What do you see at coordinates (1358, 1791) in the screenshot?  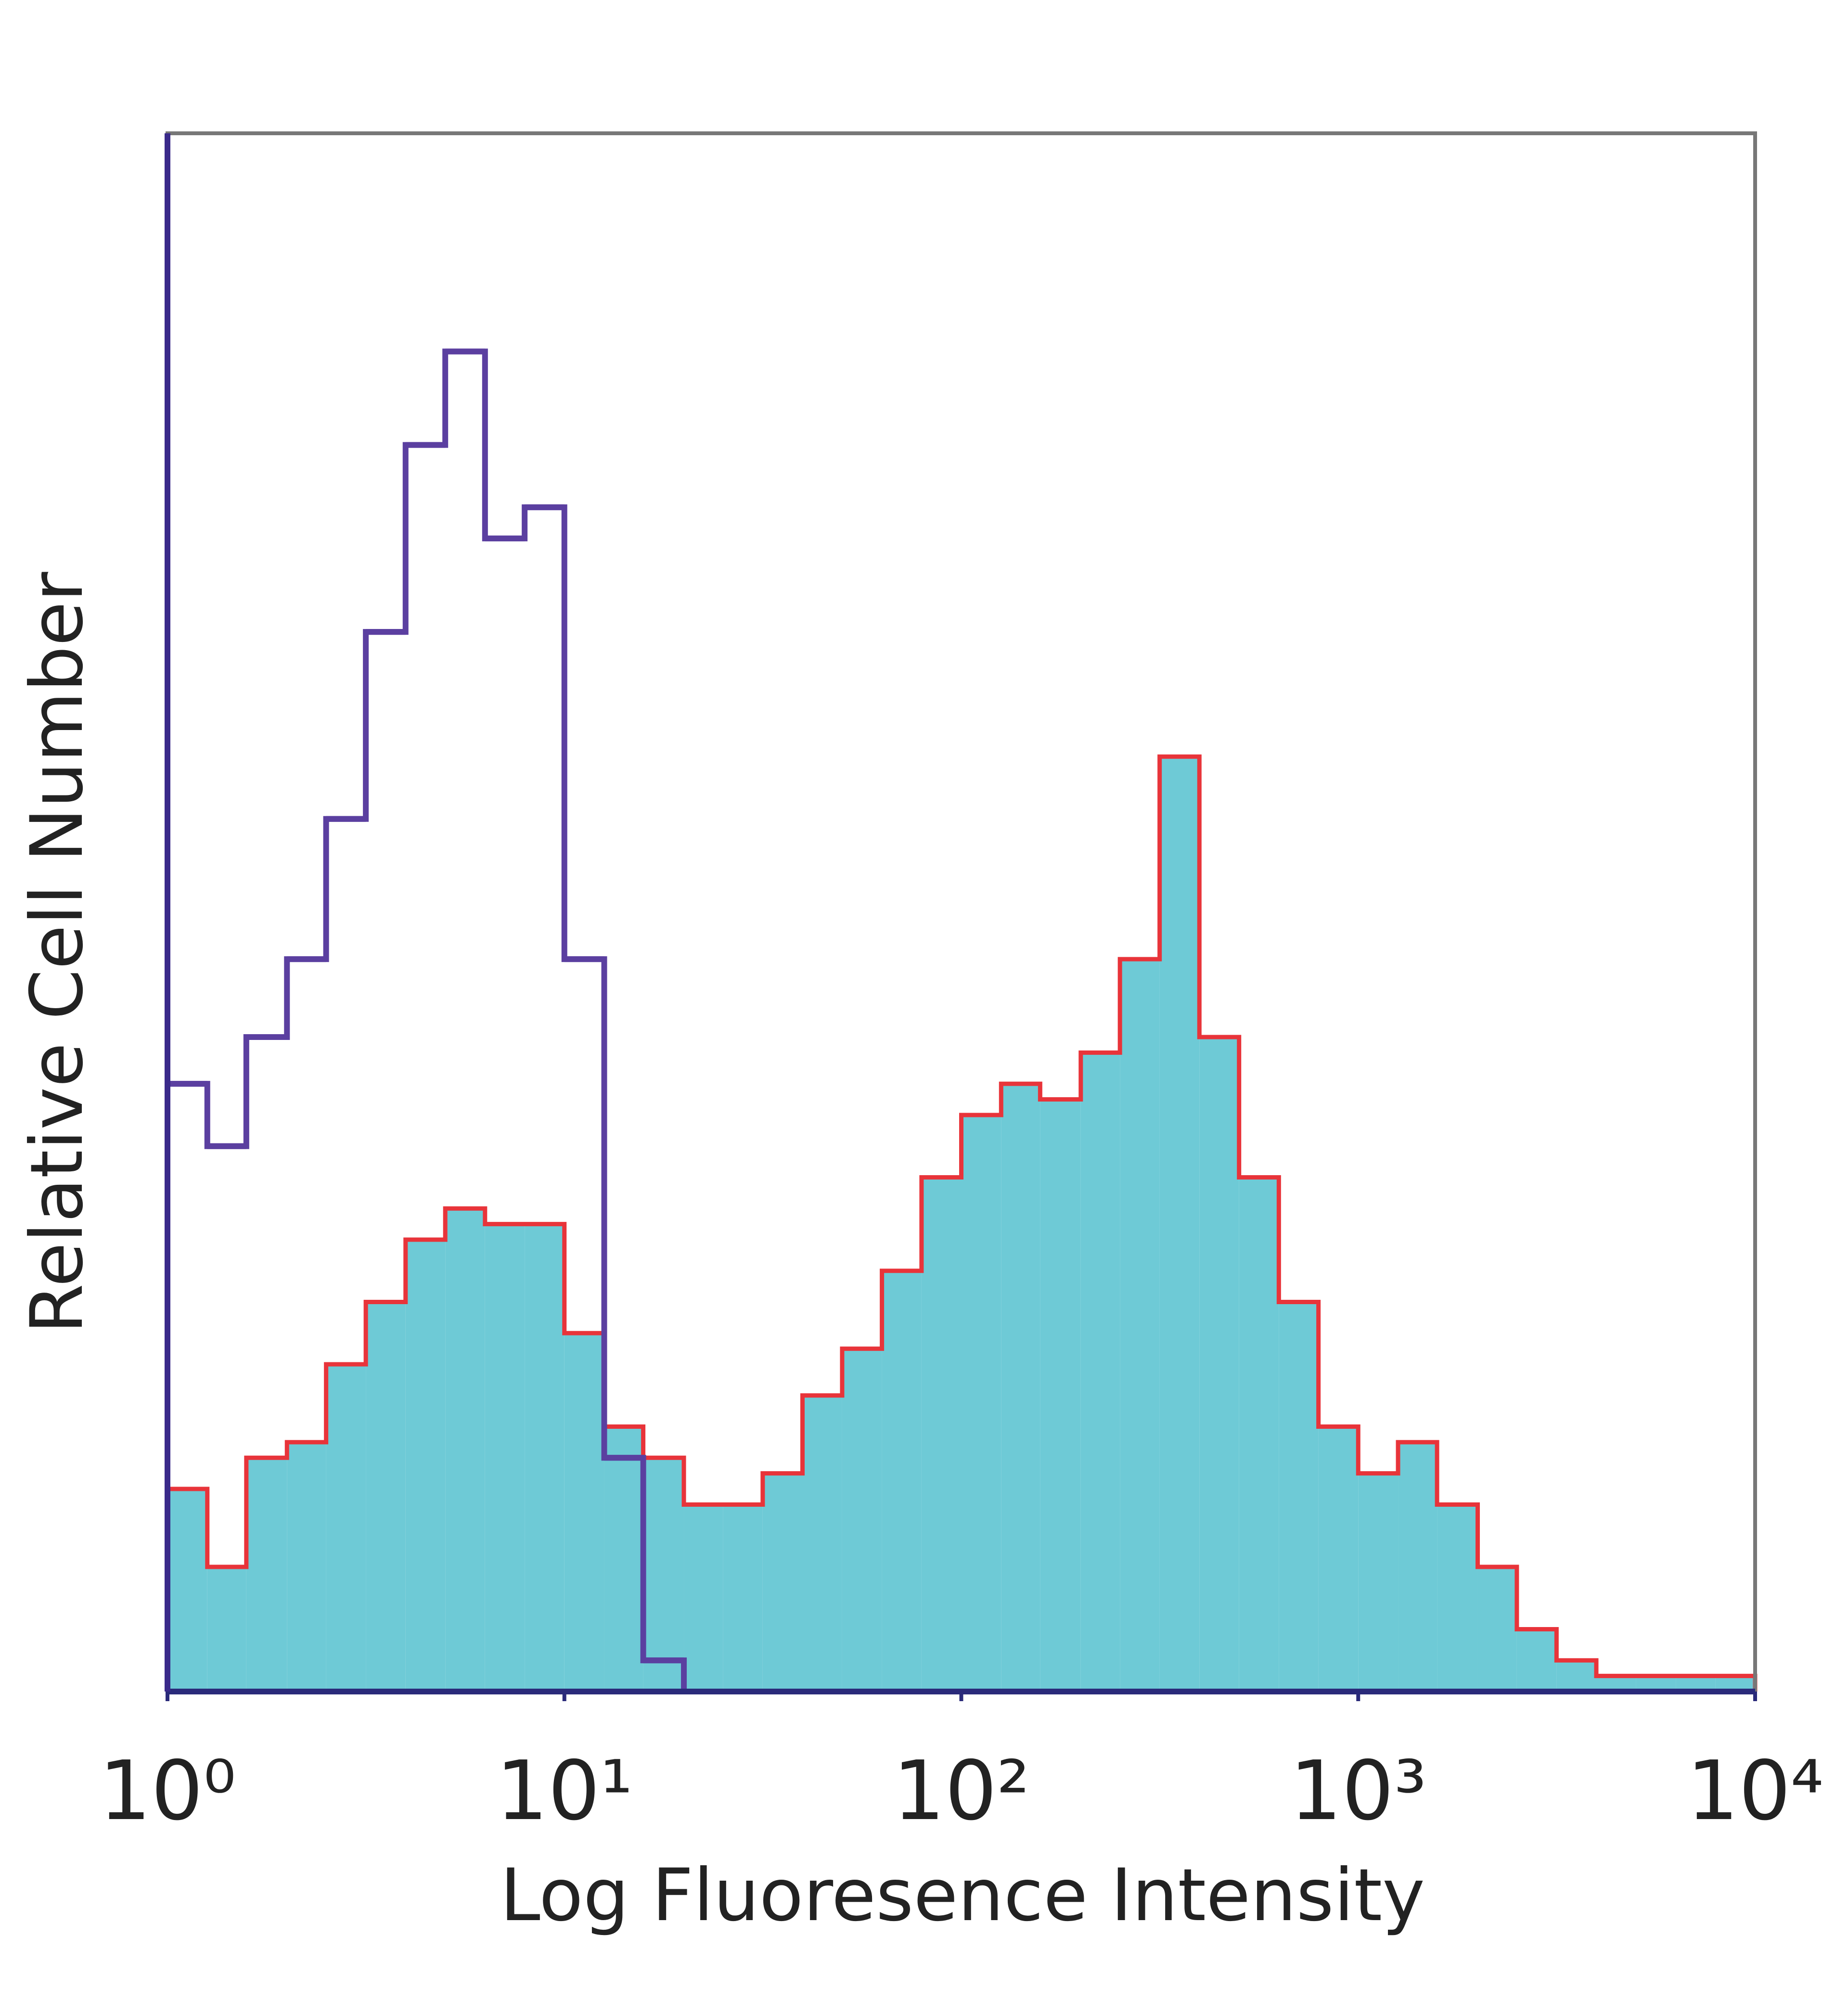 I see `x-tick-label: 10³` at bounding box center [1358, 1791].